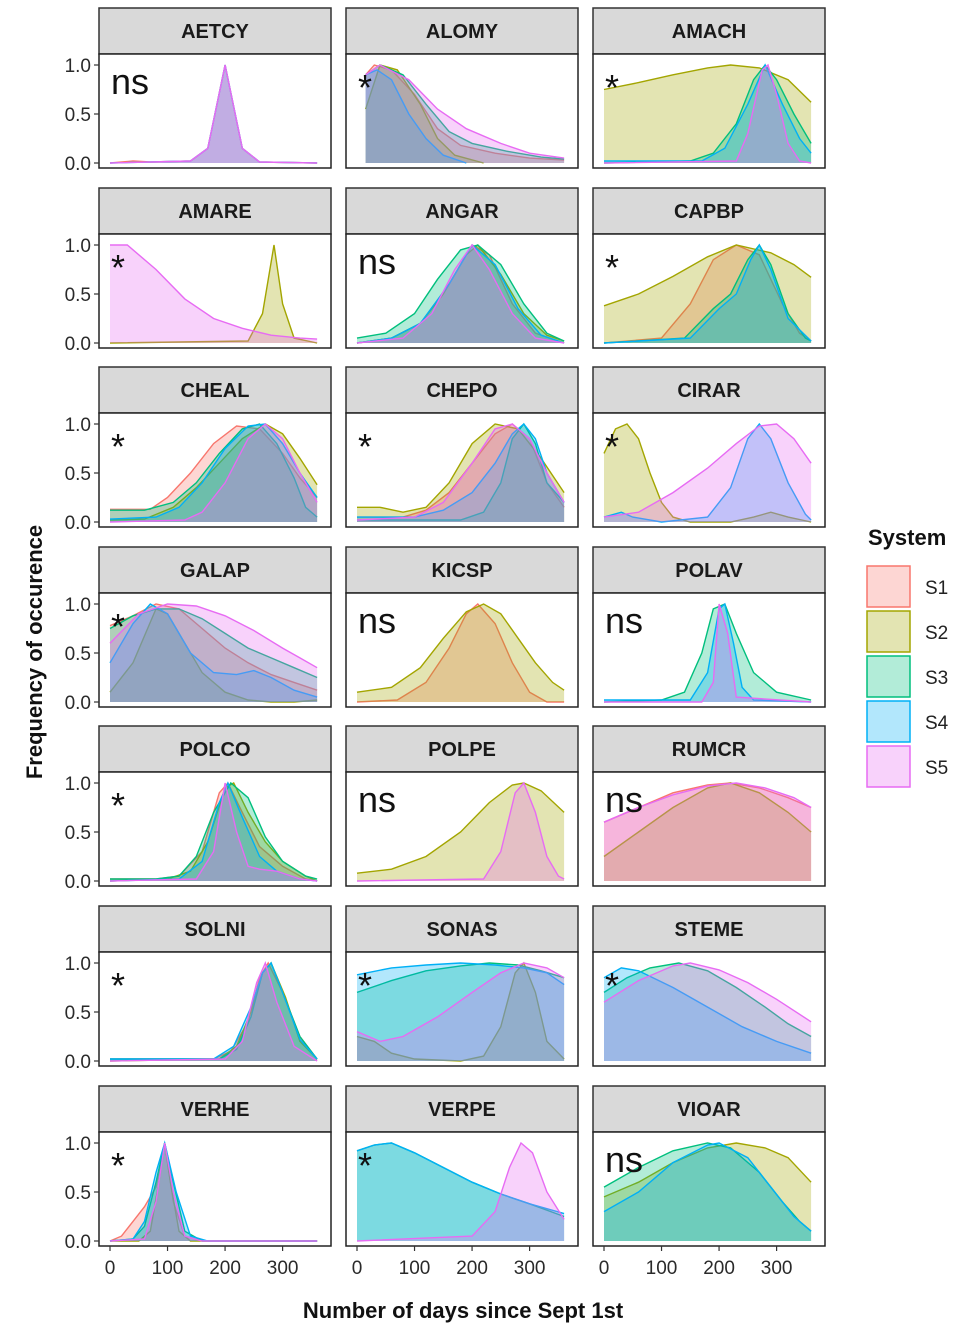 The height and width of the screenshot is (1339, 974). Describe the element at coordinates (709, 391) in the screenshot. I see `panel-title: CIRAR` at that location.